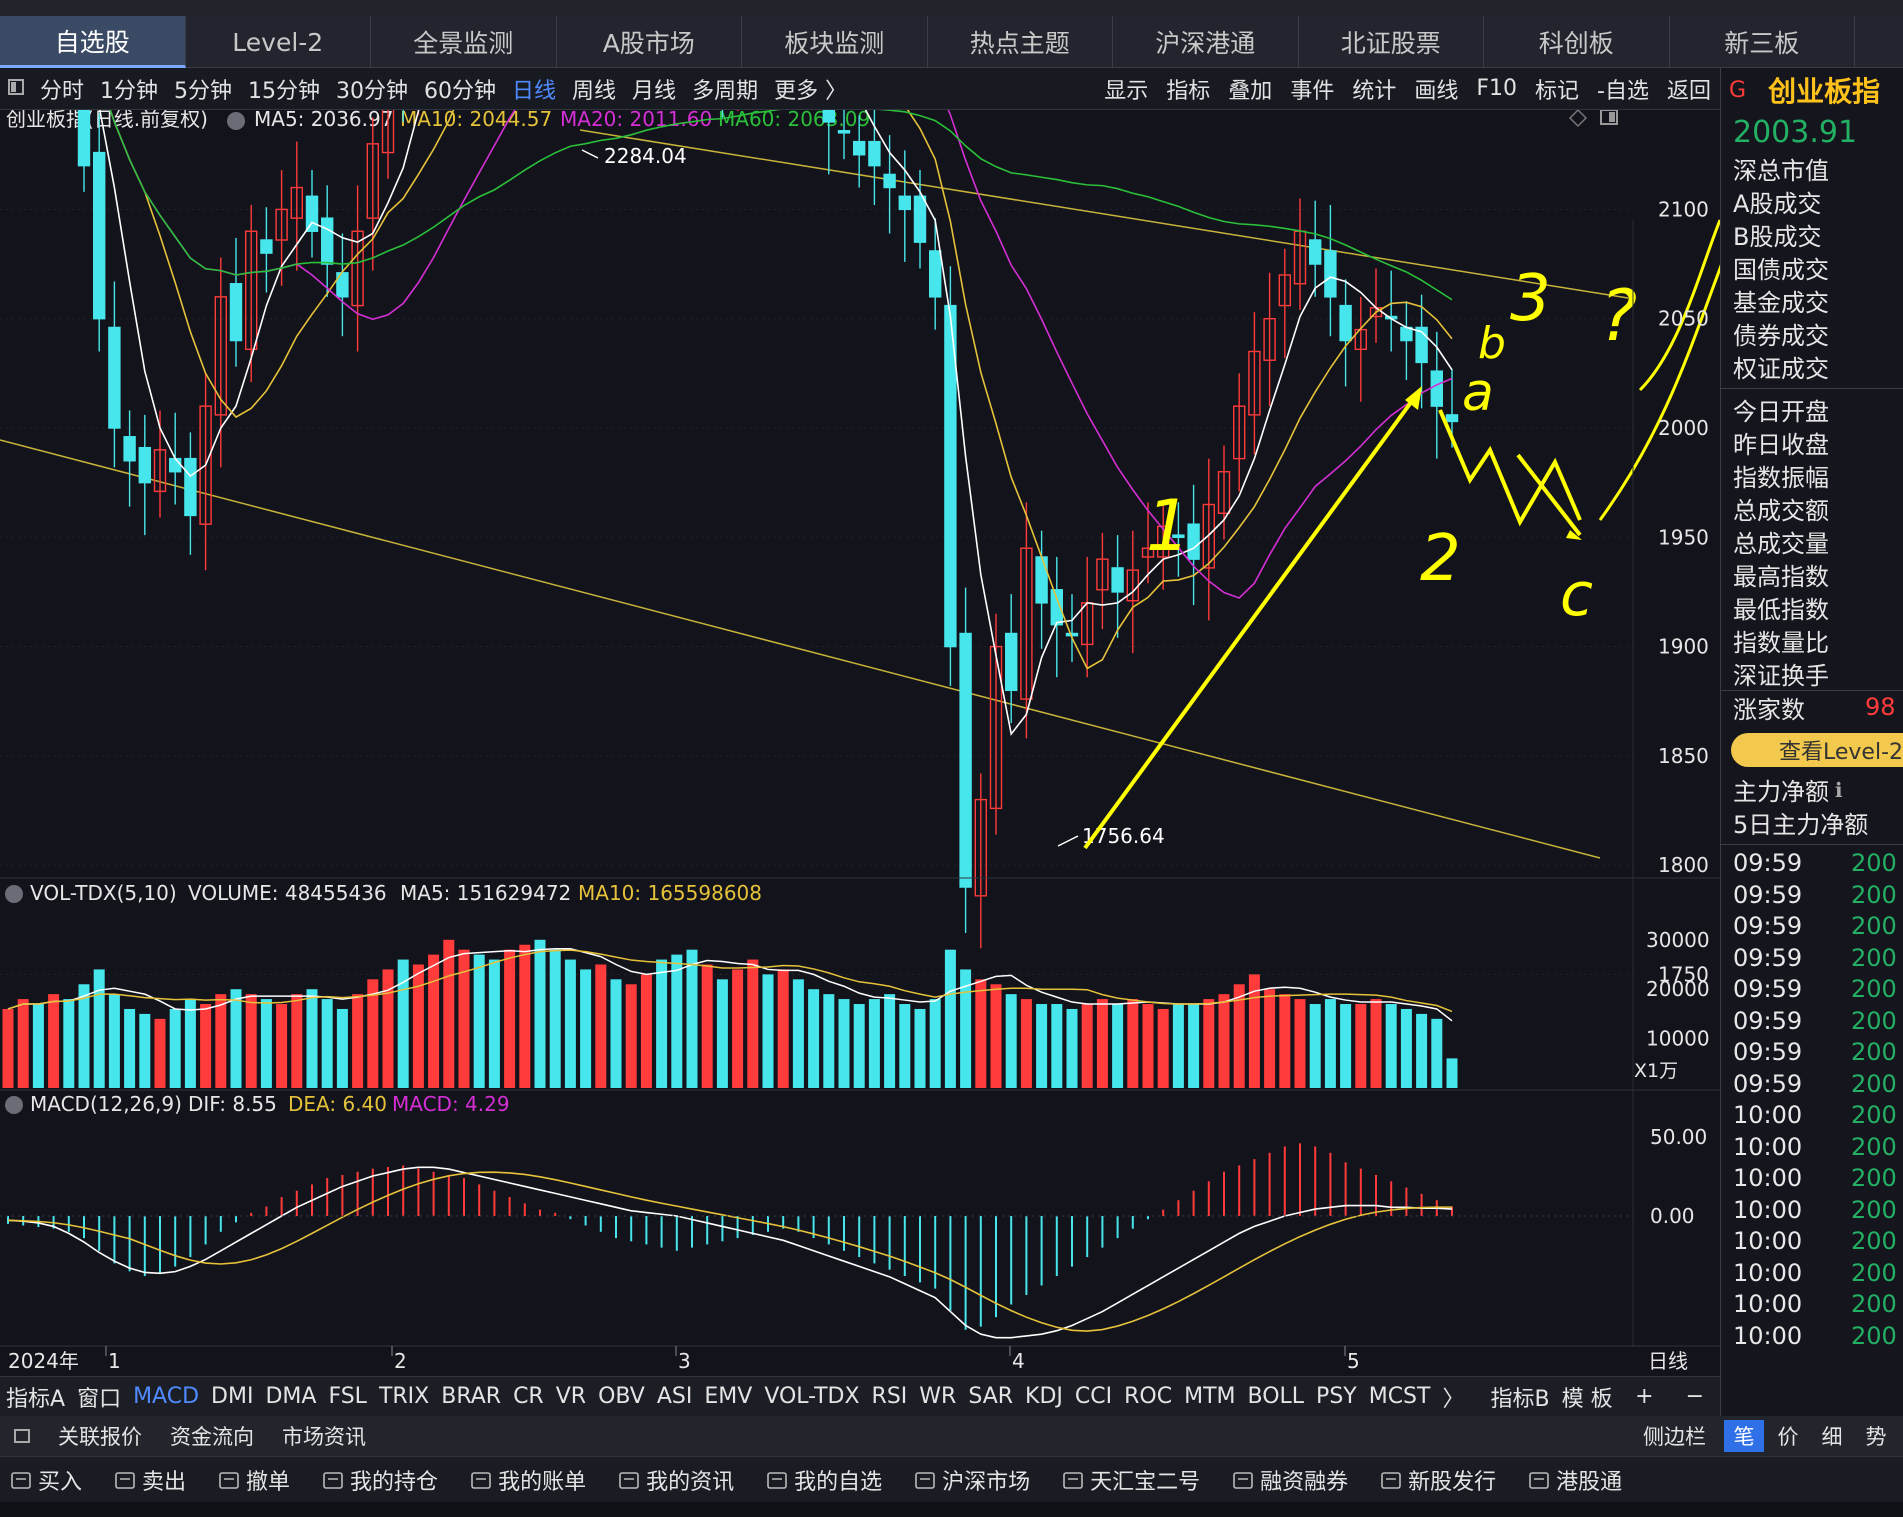  Describe the element at coordinates (621, 1396) in the screenshot. I see `indicator-tab-10: OBV` at that location.